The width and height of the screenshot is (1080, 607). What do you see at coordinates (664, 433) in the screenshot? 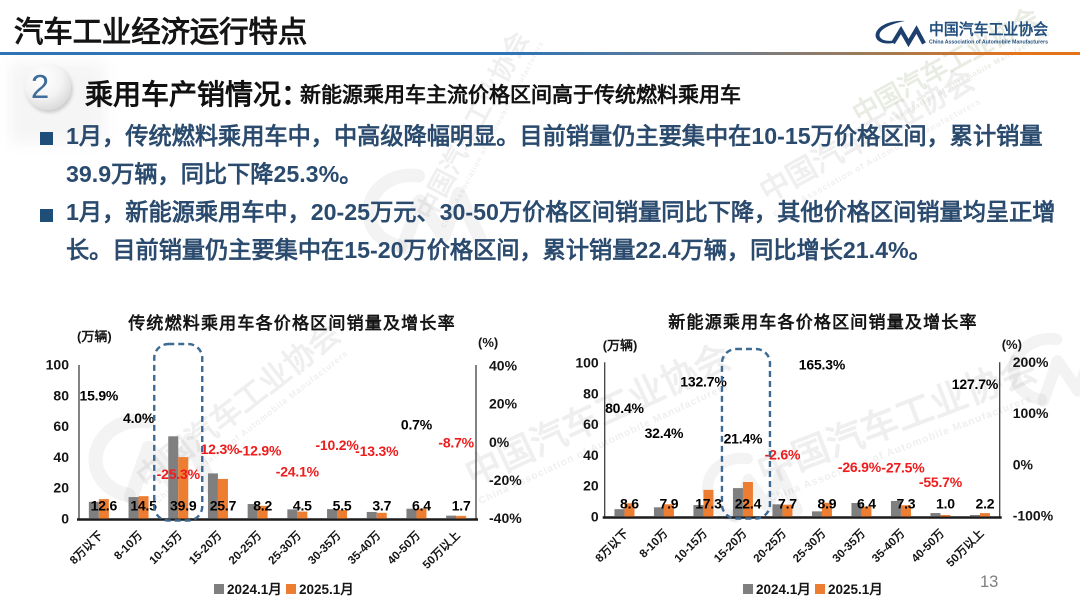
I see `svg-text: 32.4%` at bounding box center [664, 433].